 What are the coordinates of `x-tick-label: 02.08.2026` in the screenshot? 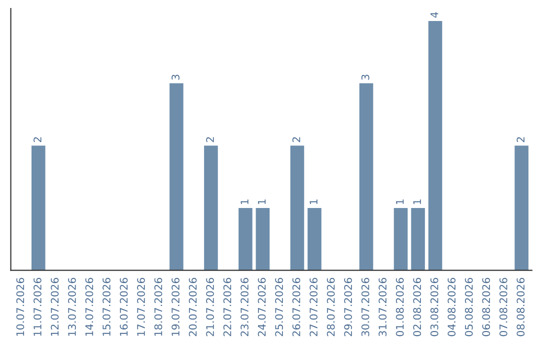 It's located at (417, 307).